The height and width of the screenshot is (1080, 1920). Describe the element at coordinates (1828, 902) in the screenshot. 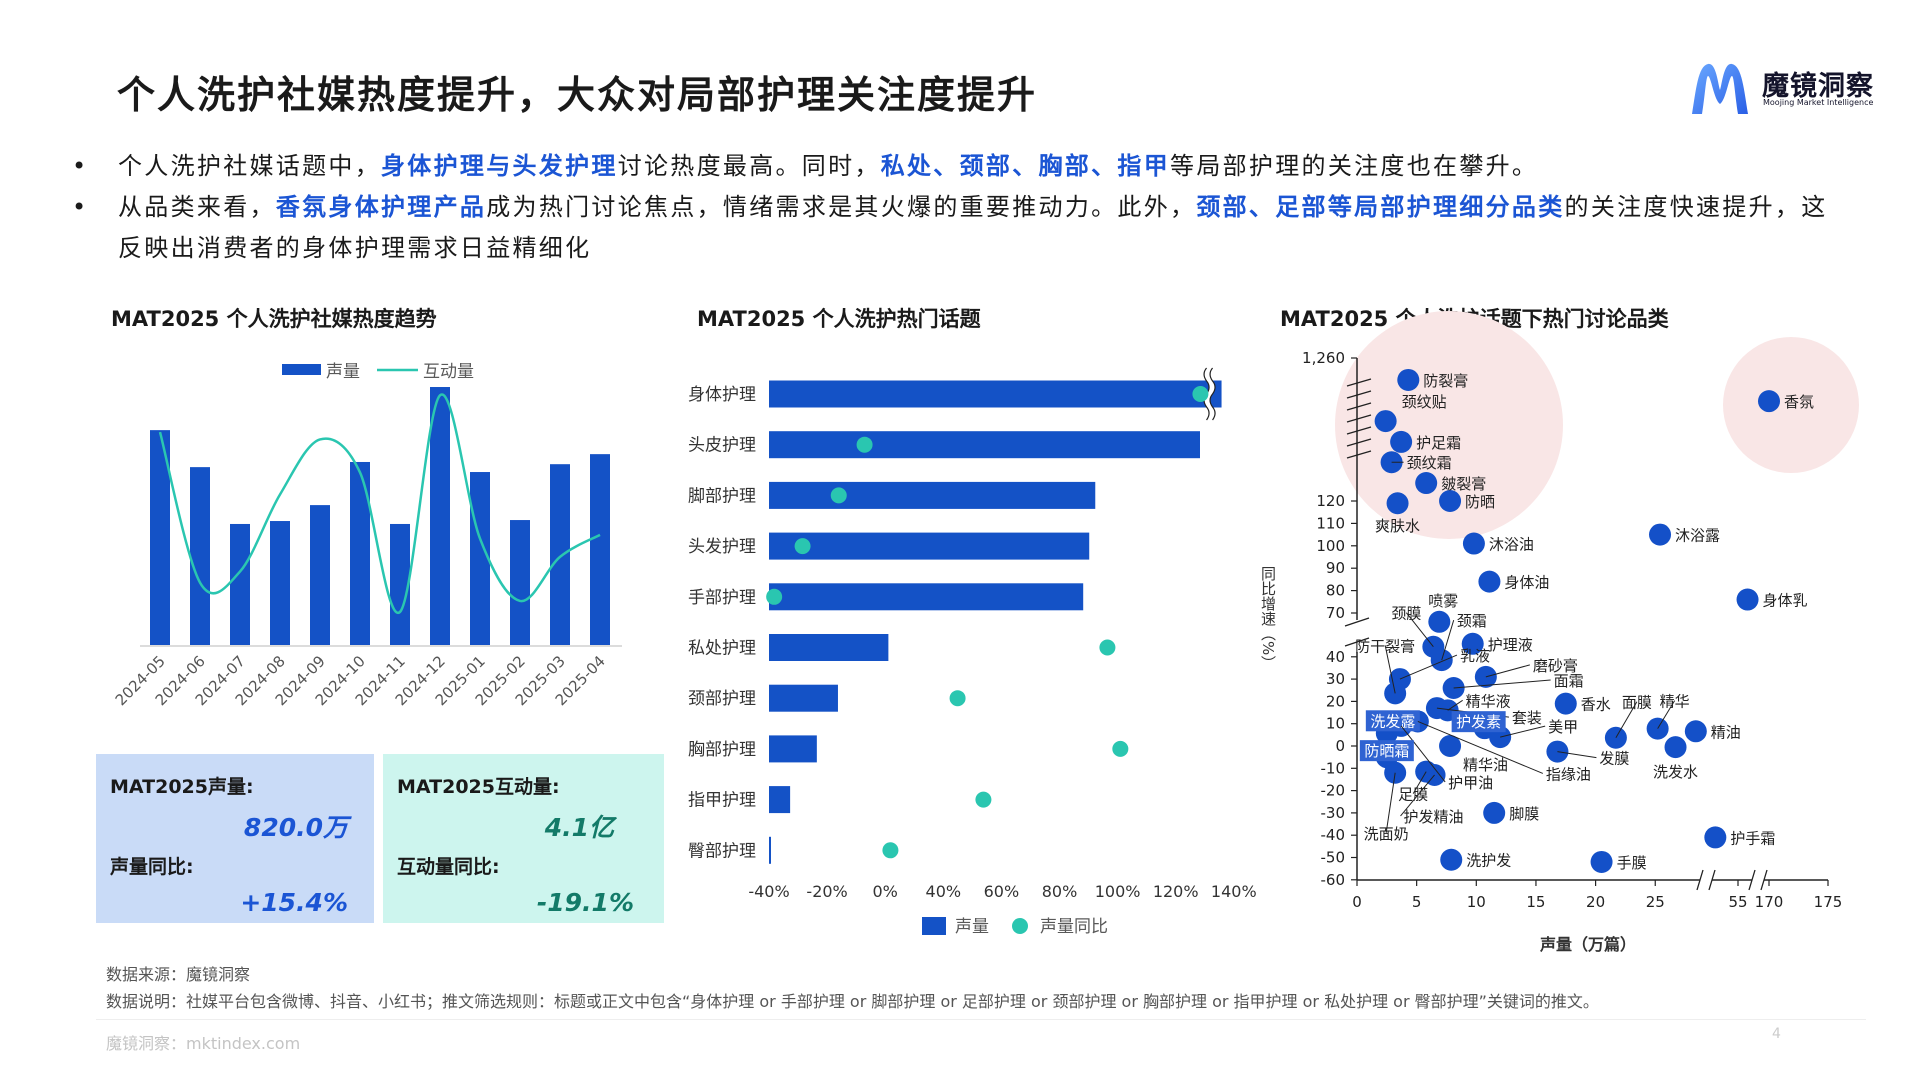

I see `x-tick-label: 175` at that location.